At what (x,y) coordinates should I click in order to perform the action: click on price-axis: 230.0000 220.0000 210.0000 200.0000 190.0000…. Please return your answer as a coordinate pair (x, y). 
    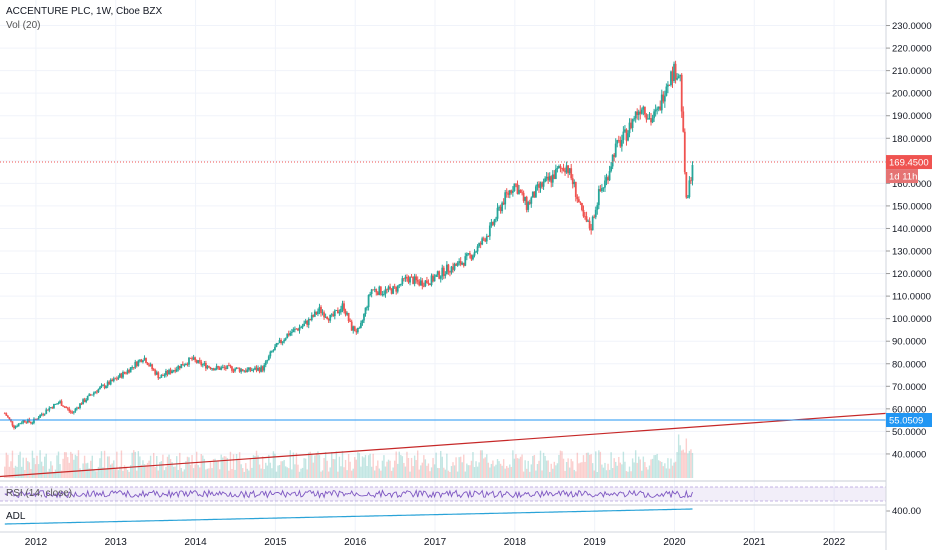
    Looking at the image, I should click on (908, 275).